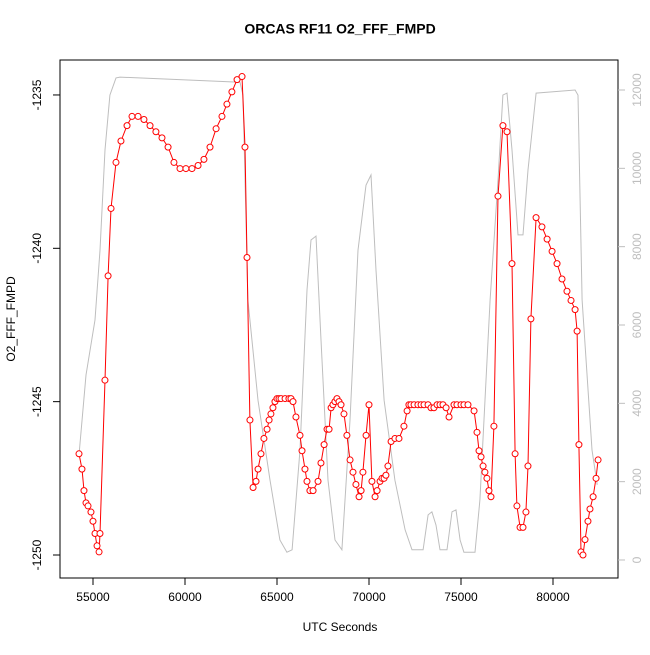 This screenshot has height=655, width=650. I want to click on y2-tick-label: 10000, so click(637, 168).